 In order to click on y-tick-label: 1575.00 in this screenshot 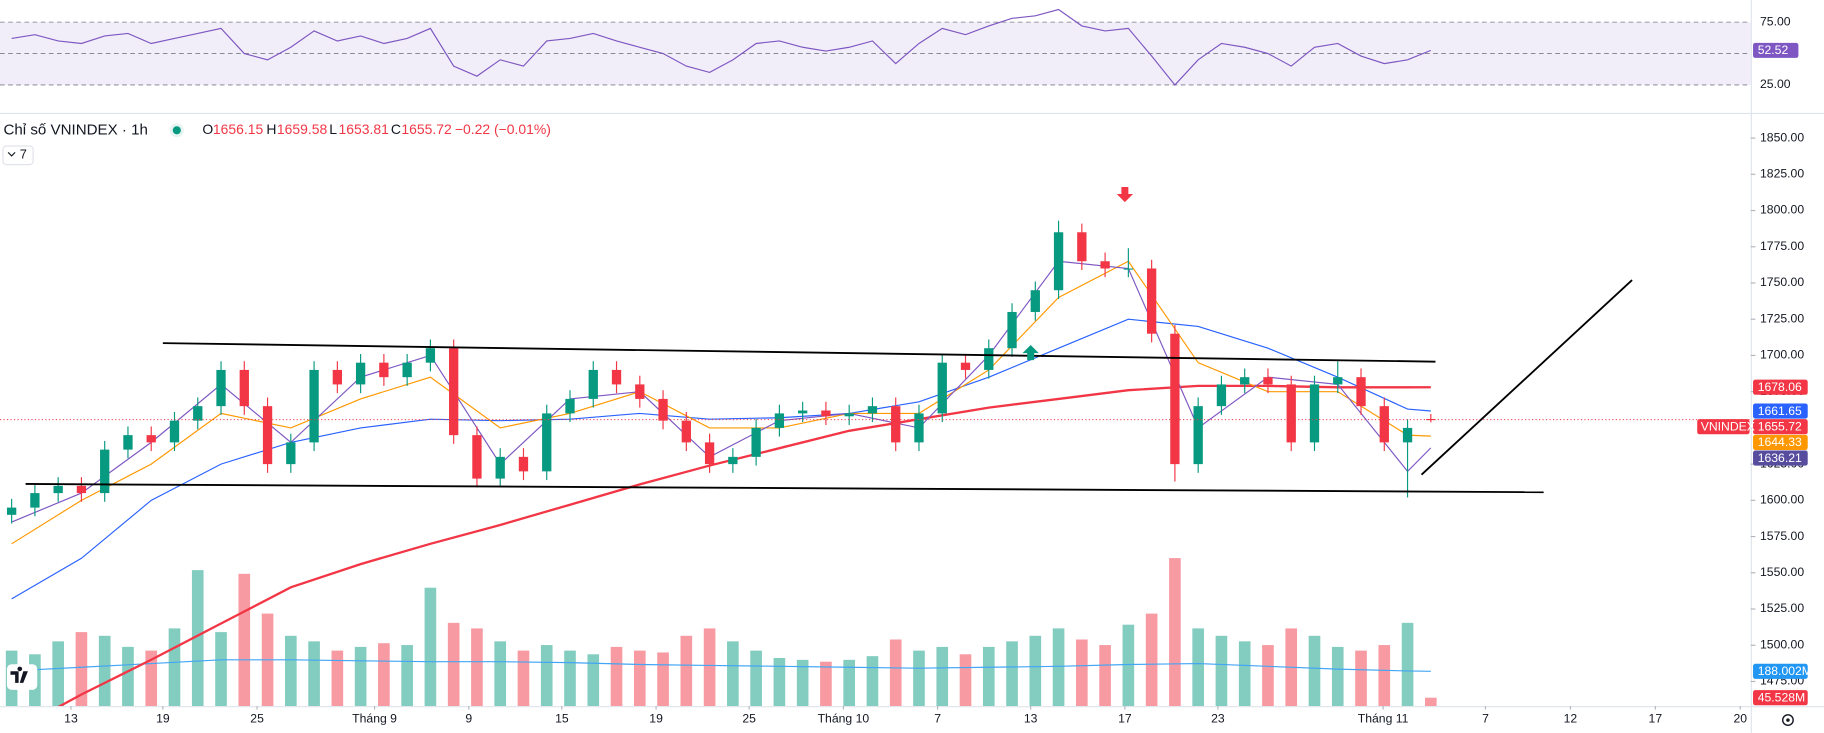, I will do `click(1782, 536)`.